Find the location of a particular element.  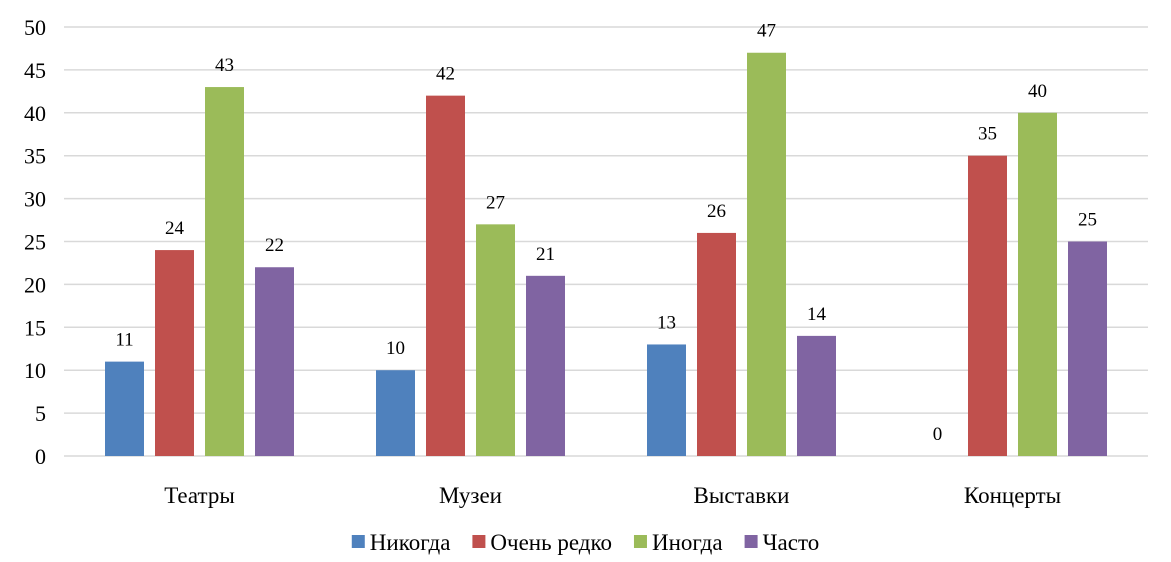

data-label: 22 is located at coordinates (274, 245).